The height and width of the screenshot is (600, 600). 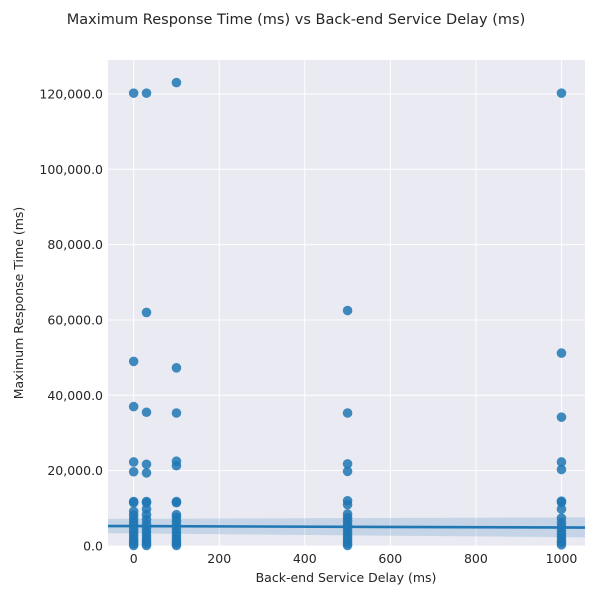 I want to click on y-tick-label: 100,000.0, so click(x=71, y=169).